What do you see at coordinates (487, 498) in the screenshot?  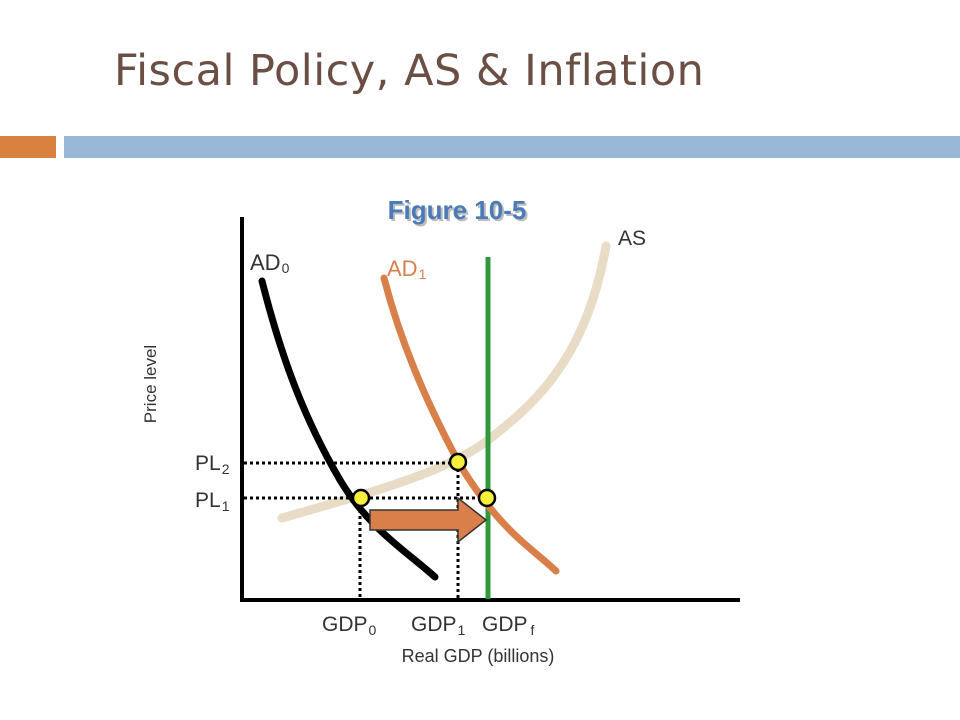 I see `equilibrium-point-full-employment` at bounding box center [487, 498].